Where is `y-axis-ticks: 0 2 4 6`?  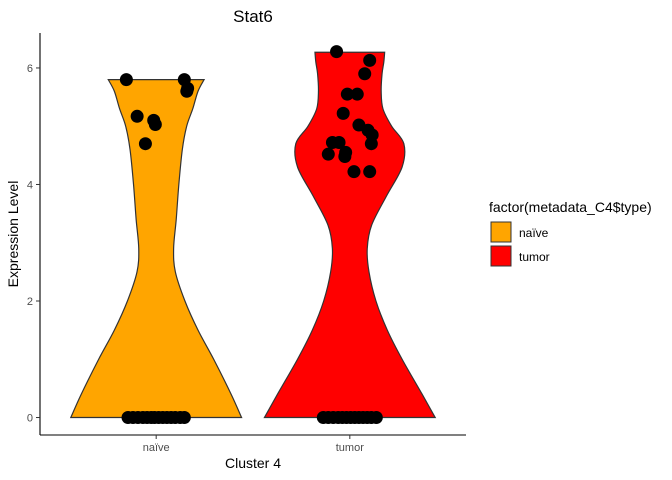
y-axis-ticks: 0 2 4 6 is located at coordinates (33, 244).